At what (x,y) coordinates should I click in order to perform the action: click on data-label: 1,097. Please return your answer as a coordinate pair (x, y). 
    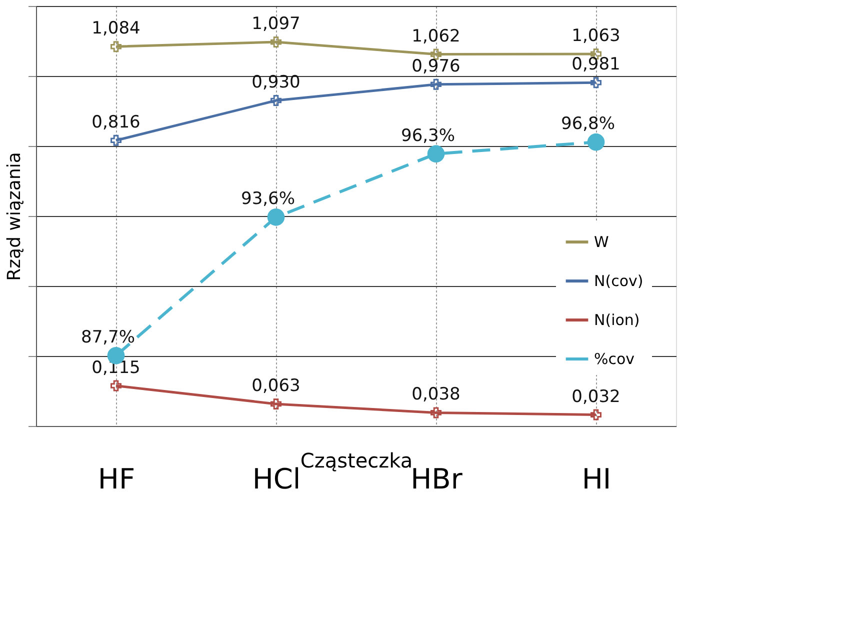
    Looking at the image, I should click on (276, 24).